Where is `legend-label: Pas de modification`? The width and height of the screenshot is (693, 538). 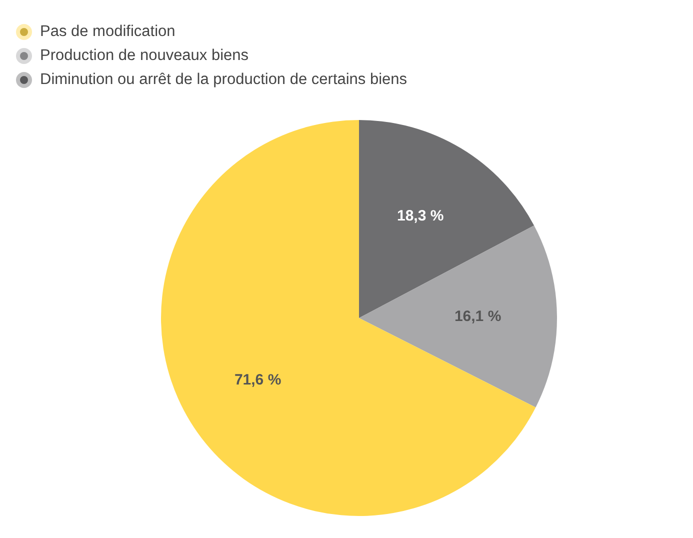
legend-label: Pas de modification is located at coordinates (108, 31).